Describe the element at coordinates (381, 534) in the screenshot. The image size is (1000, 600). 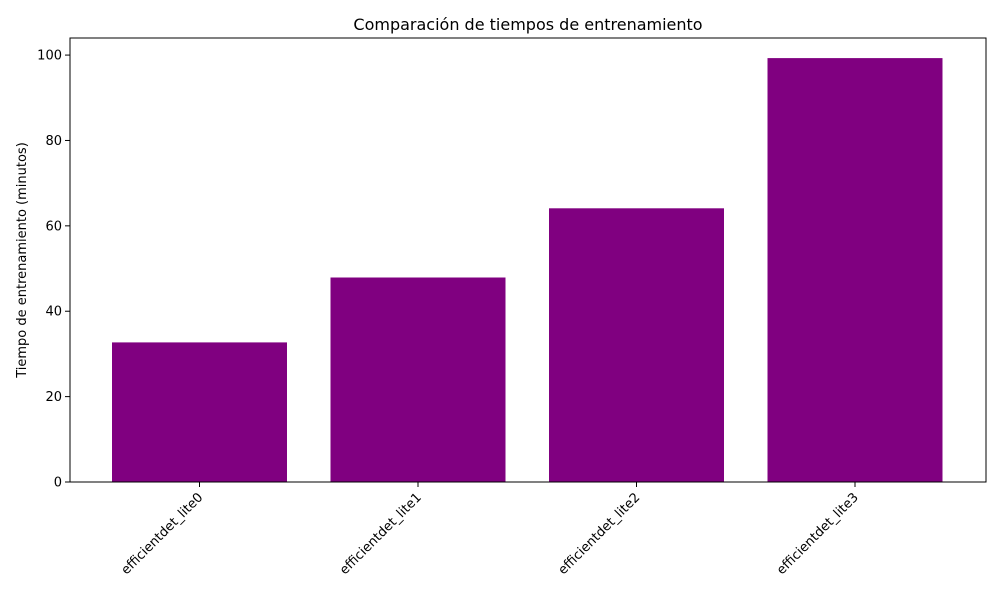
I see `x-tick-label: efficientdet_lite1` at that location.